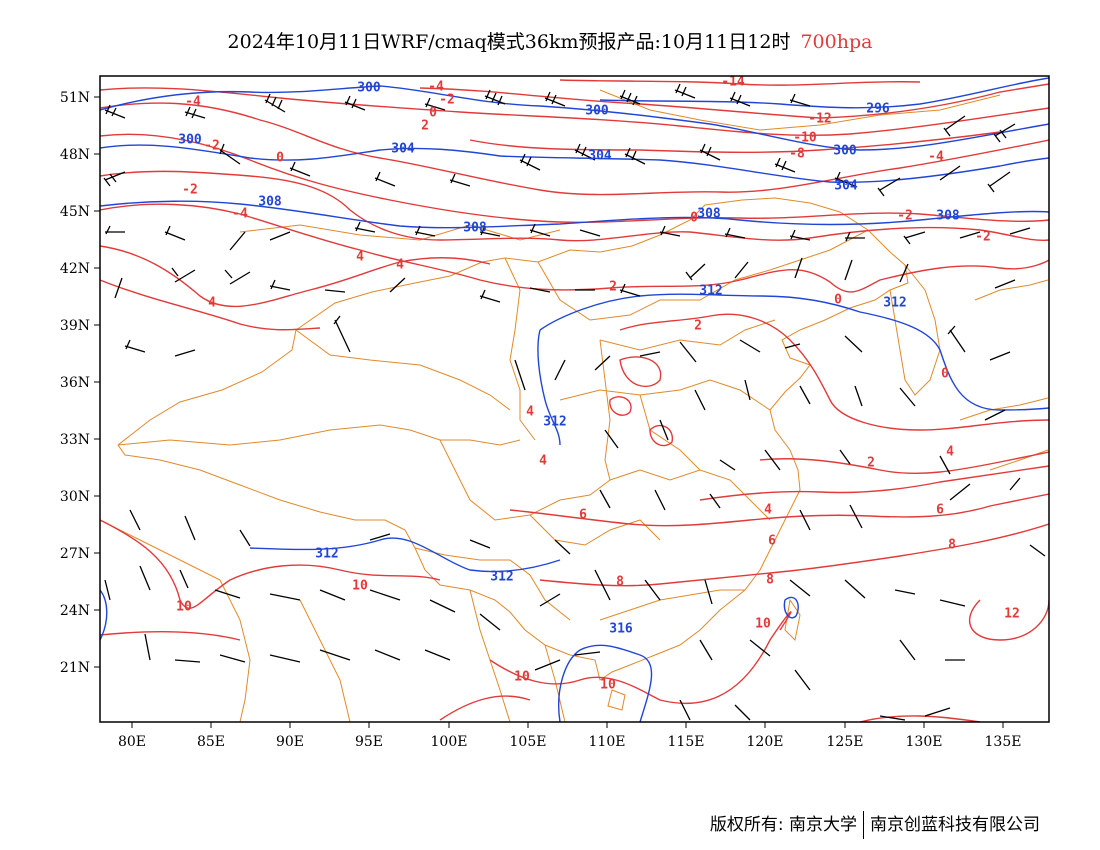 Image resolution: width=1100 pixels, height=850 pixels. I want to click on isotherm-m14, so click(740, 82).